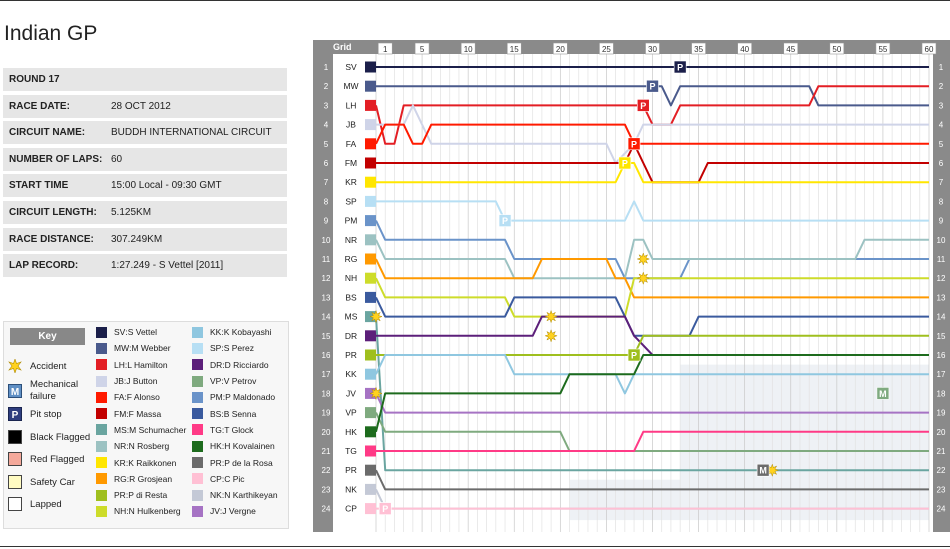 Image resolution: width=950 pixels, height=549 pixels. Describe the element at coordinates (652, 441) in the screenshot. I see `driver-line-tg` at that location.